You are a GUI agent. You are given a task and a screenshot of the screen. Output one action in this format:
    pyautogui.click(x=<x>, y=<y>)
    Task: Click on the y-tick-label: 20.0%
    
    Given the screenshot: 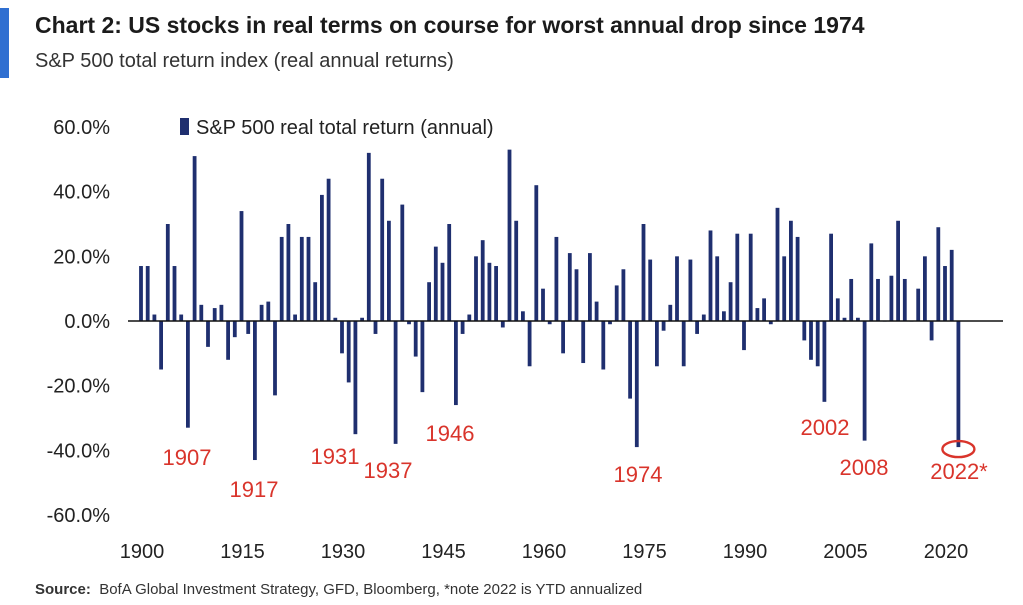 What is the action you would take?
    pyautogui.click(x=81, y=257)
    